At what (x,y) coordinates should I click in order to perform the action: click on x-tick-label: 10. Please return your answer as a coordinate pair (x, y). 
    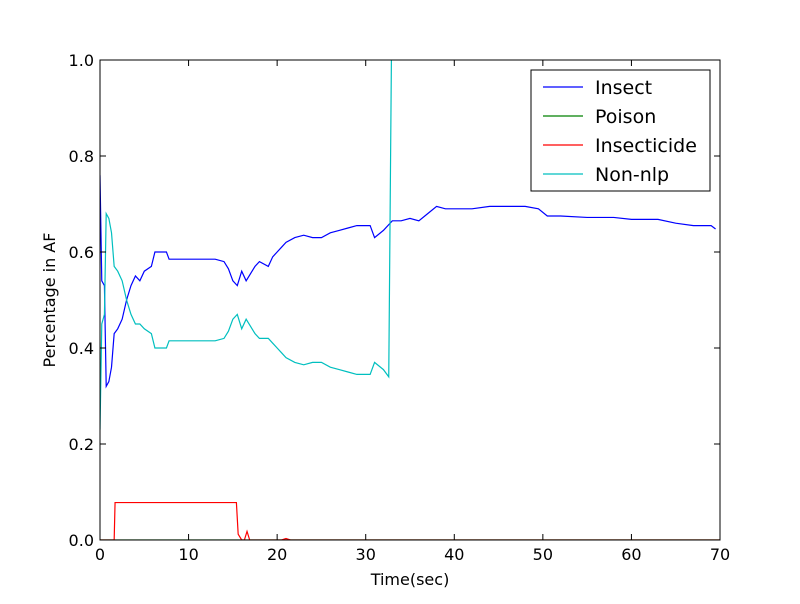
    Looking at the image, I should click on (188, 554).